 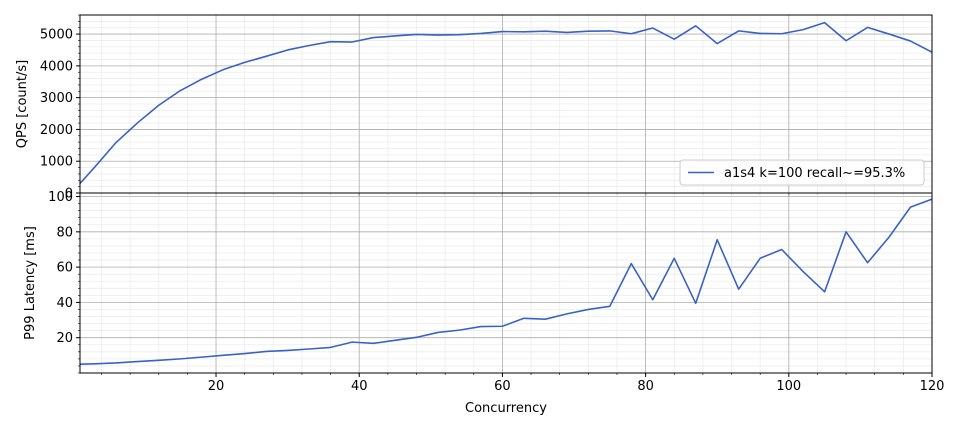 I want to click on y-tick-label: 80, so click(x=64, y=232).